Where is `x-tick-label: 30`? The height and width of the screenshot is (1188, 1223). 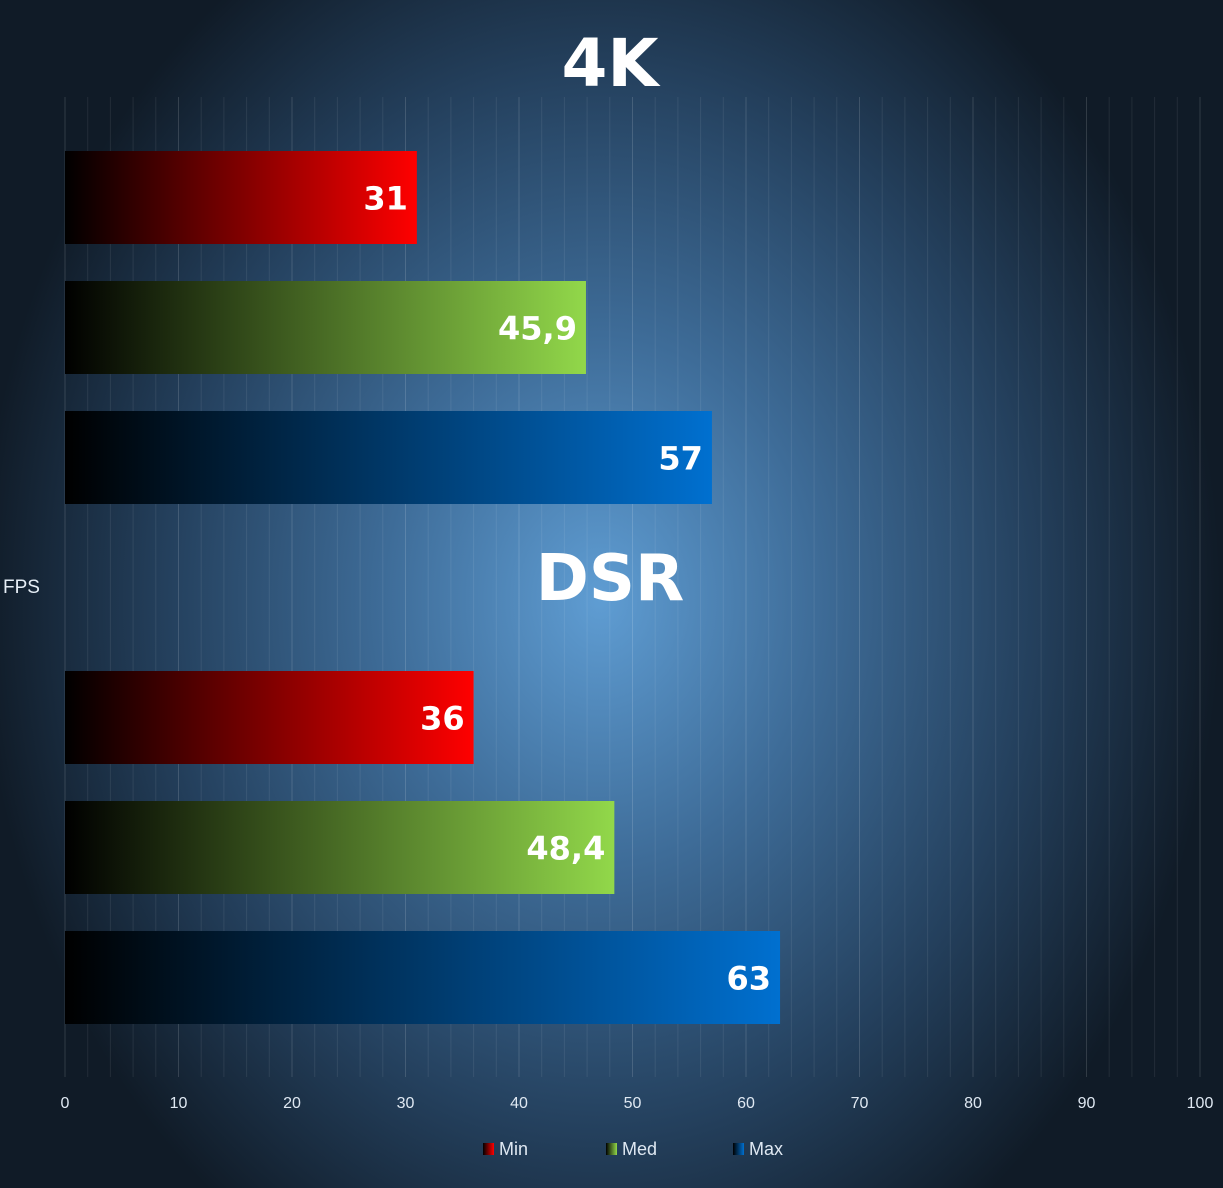
x-tick-label: 30 is located at coordinates (406, 1103).